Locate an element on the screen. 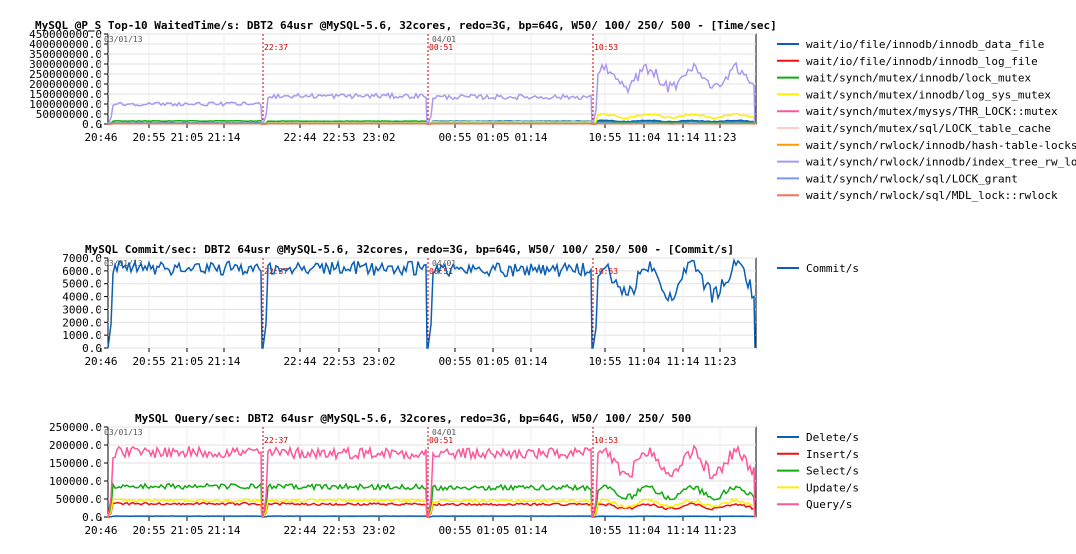 This screenshot has height=554, width=1076. legend-label: Insert/s is located at coordinates (832, 454).